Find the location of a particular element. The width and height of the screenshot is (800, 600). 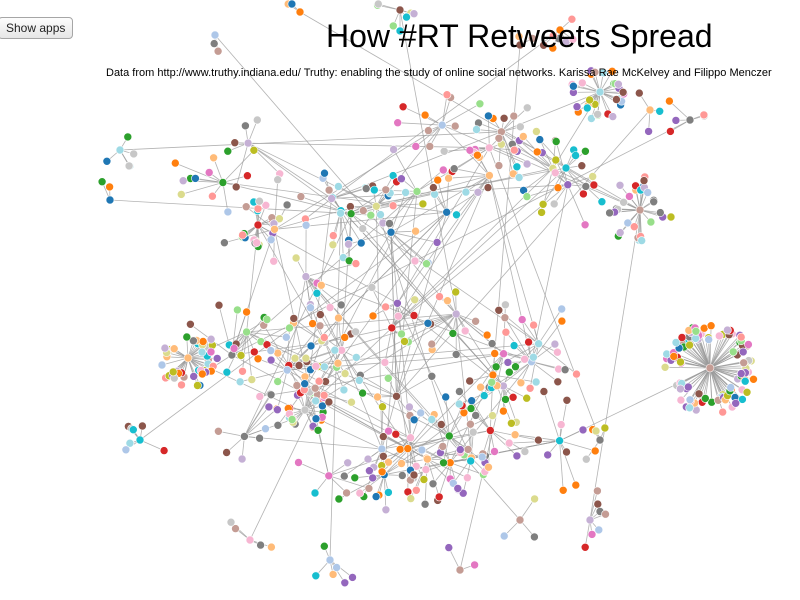

show-apps-button: Show apps is located at coordinates (37, 28).